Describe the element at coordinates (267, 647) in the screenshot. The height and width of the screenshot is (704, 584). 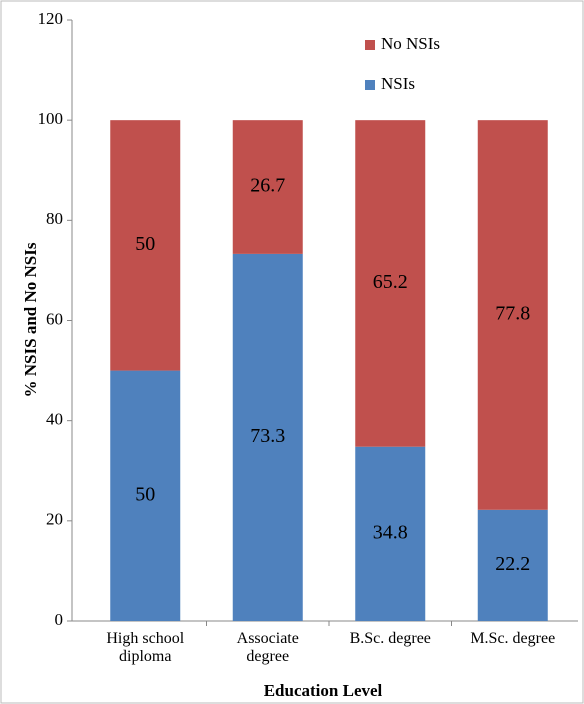
I see `x-tick-label: Associate degree` at that location.